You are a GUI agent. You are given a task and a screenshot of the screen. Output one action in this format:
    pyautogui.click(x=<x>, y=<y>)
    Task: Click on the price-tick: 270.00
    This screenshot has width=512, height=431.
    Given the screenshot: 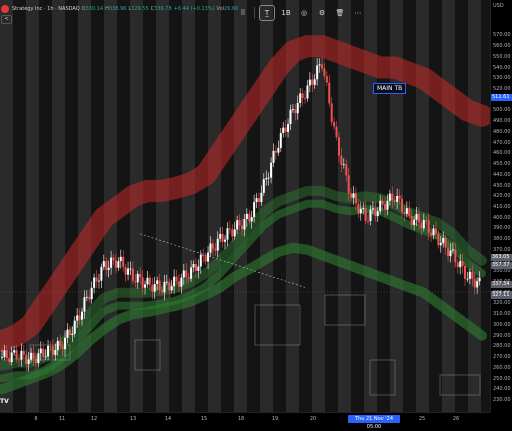 What is the action you would take?
    pyautogui.click(x=502, y=357)
    